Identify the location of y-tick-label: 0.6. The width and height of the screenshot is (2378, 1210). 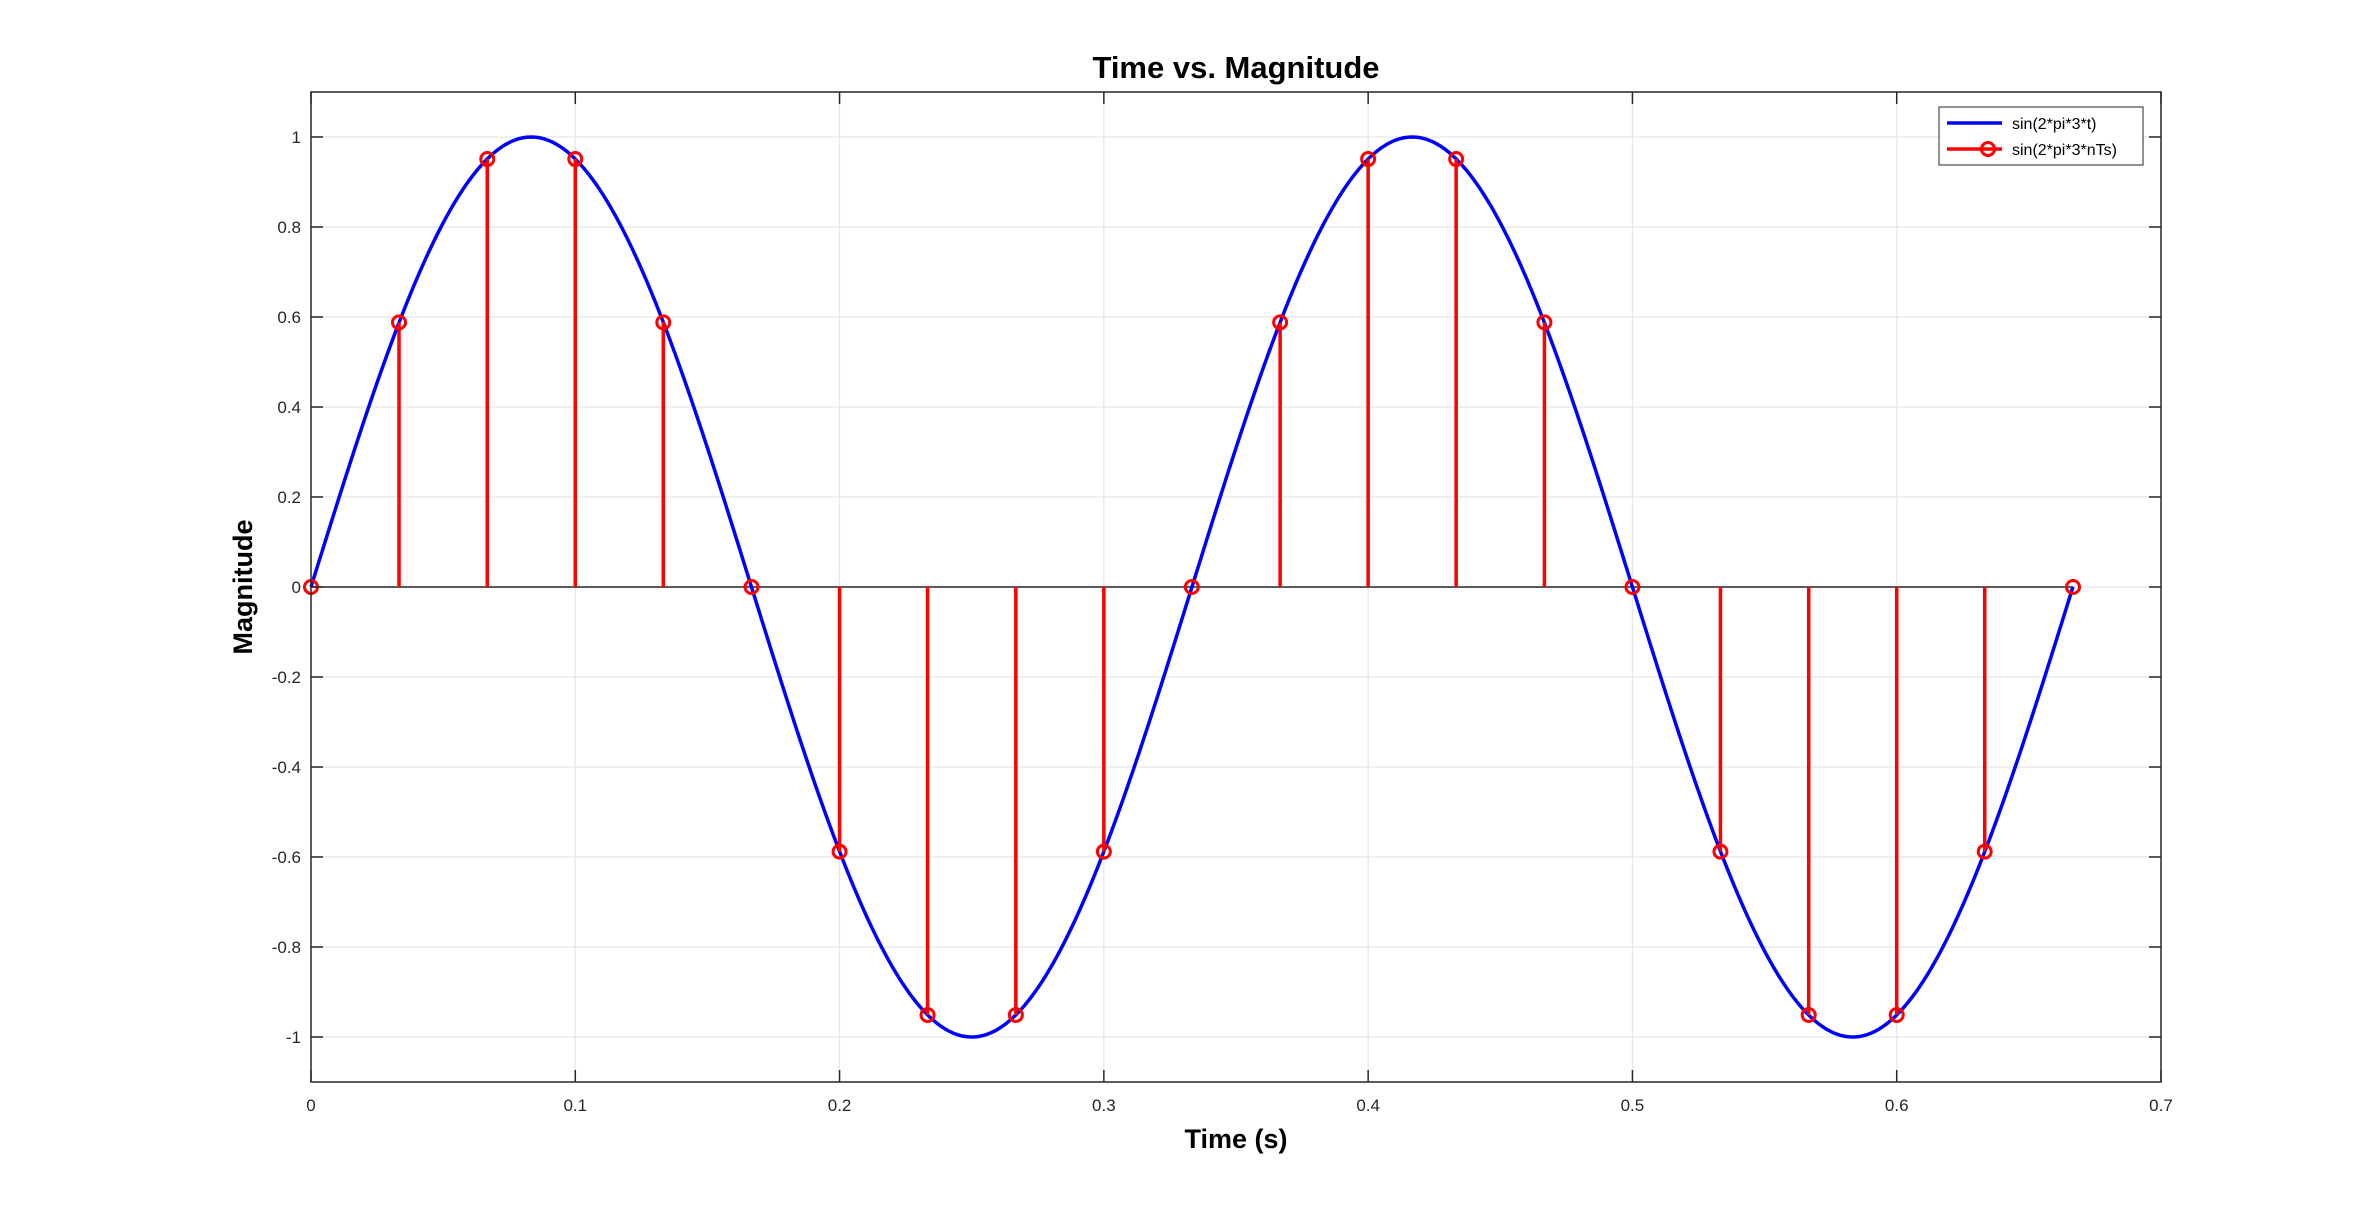
(289, 317).